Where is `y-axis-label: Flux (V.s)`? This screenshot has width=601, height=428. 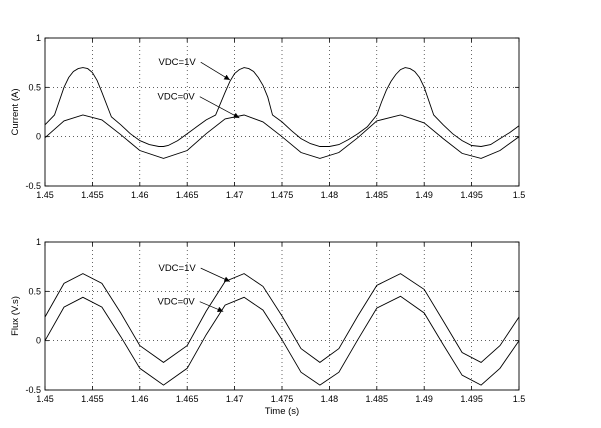 y-axis-label: Flux (V.s) is located at coordinates (15, 316).